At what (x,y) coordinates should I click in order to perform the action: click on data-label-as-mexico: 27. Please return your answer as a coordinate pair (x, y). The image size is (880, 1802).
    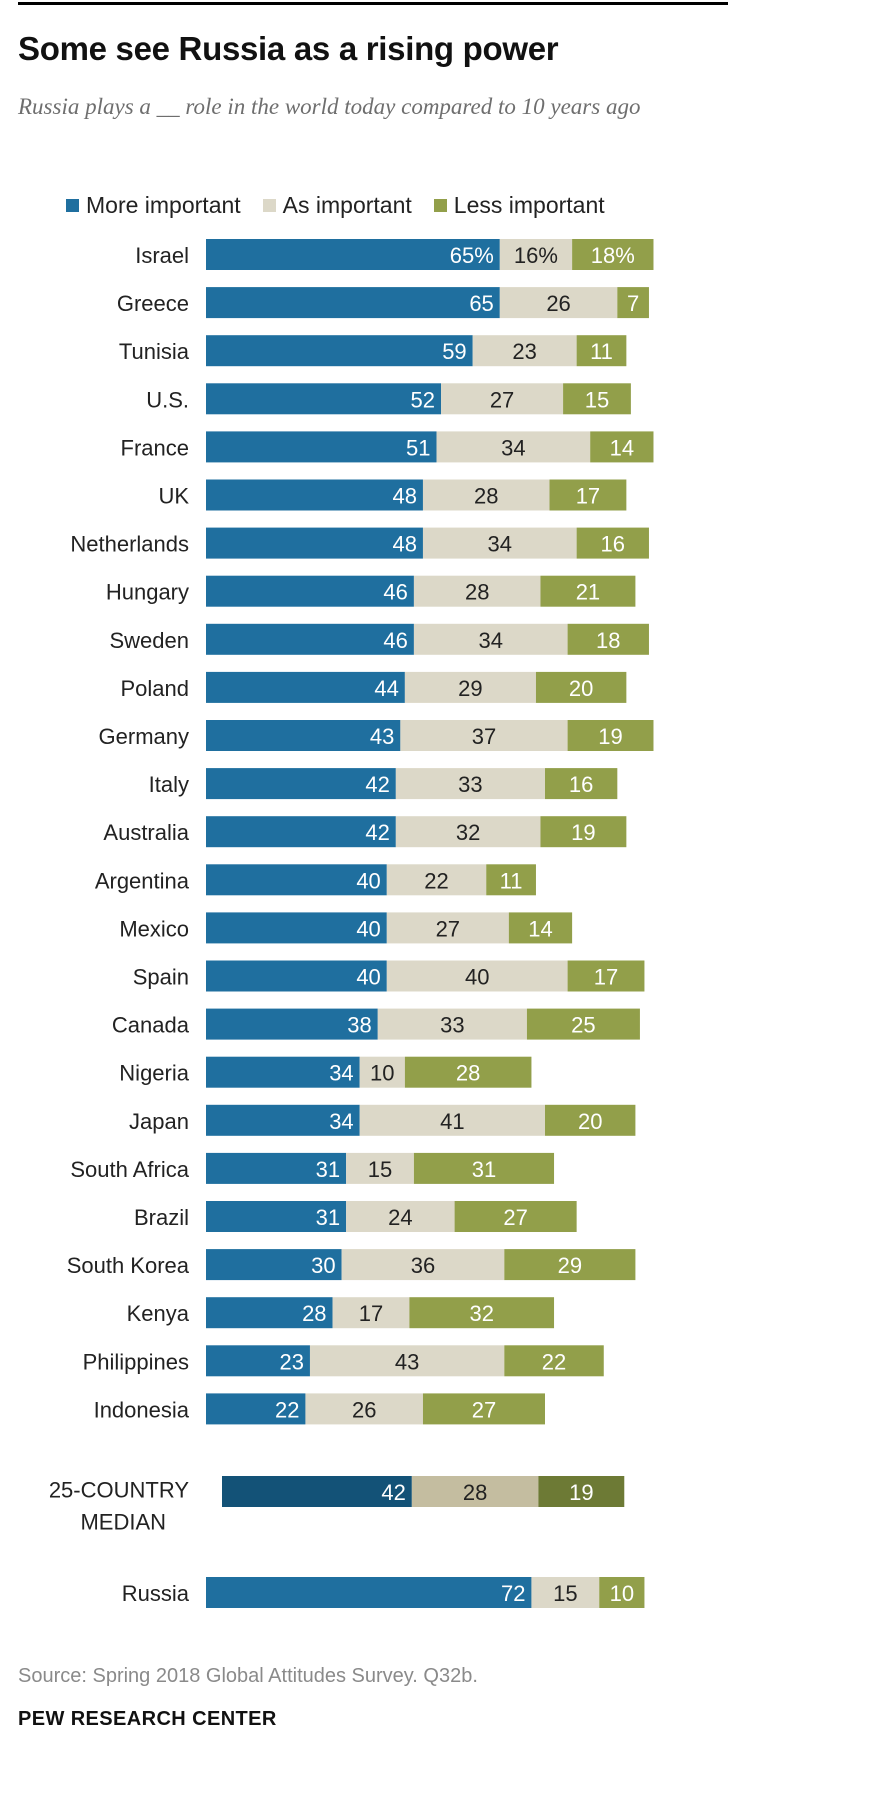
    Looking at the image, I should click on (448, 928).